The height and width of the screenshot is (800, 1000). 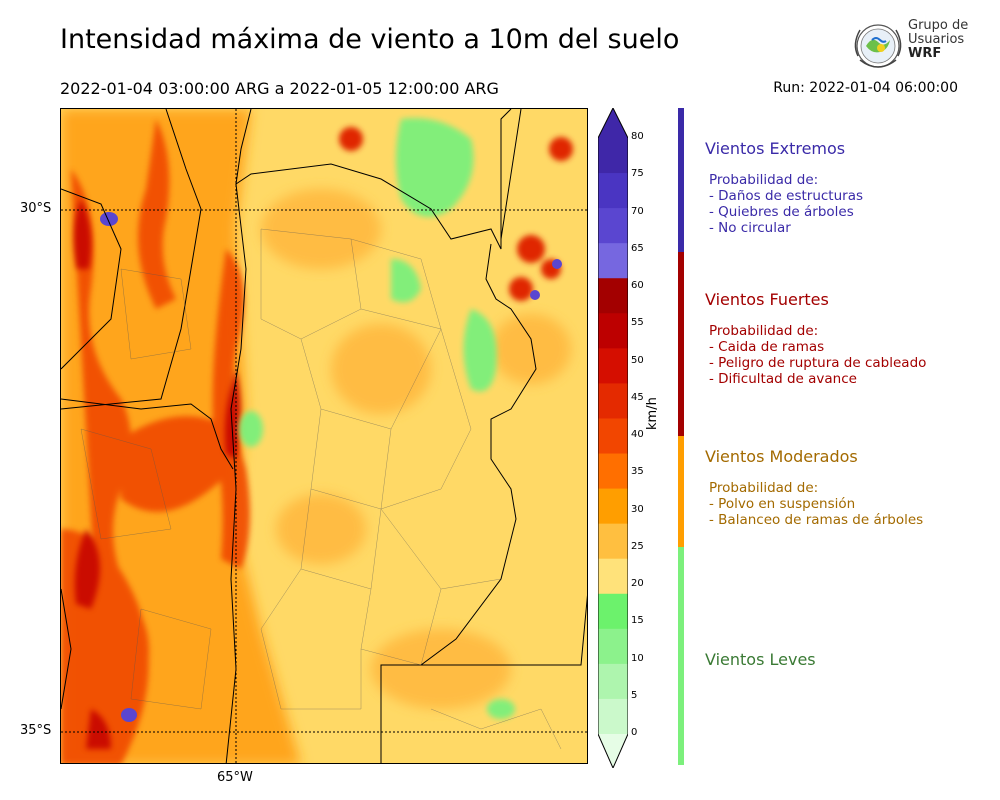 I want to click on colorbar-tick-label: 0, so click(x=634, y=732).